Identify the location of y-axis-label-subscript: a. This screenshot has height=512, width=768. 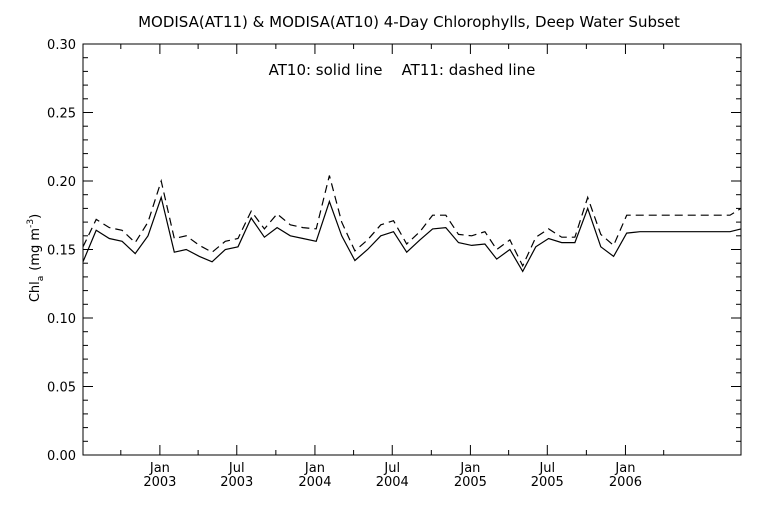
(41, 279).